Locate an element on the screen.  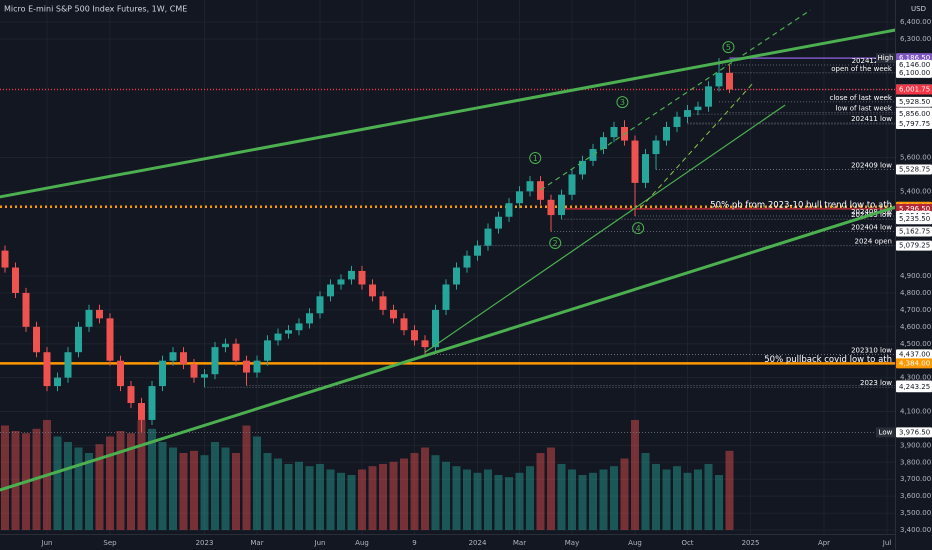
level-label: 6,001.75 is located at coordinates (914, 89).